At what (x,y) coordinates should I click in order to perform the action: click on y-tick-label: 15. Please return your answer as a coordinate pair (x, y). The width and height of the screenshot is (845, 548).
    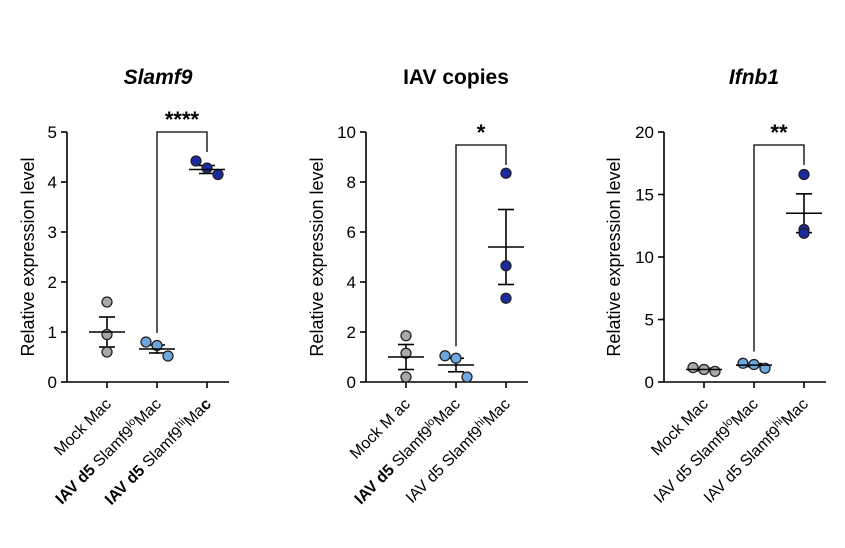
    Looking at the image, I should click on (644, 195).